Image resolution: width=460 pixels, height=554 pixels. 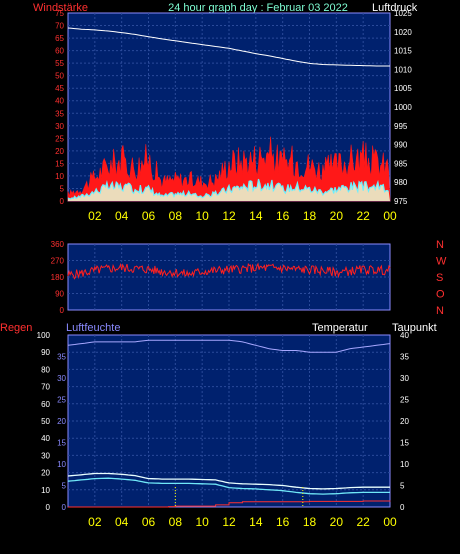 What do you see at coordinates (61, 400) in the screenshot?
I see `rain-y-tick-label: 25` at bounding box center [61, 400].